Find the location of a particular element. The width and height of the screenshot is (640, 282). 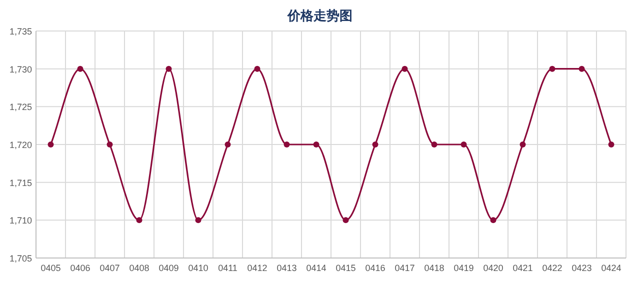

x-tick-label: 0421 is located at coordinates (522, 268).